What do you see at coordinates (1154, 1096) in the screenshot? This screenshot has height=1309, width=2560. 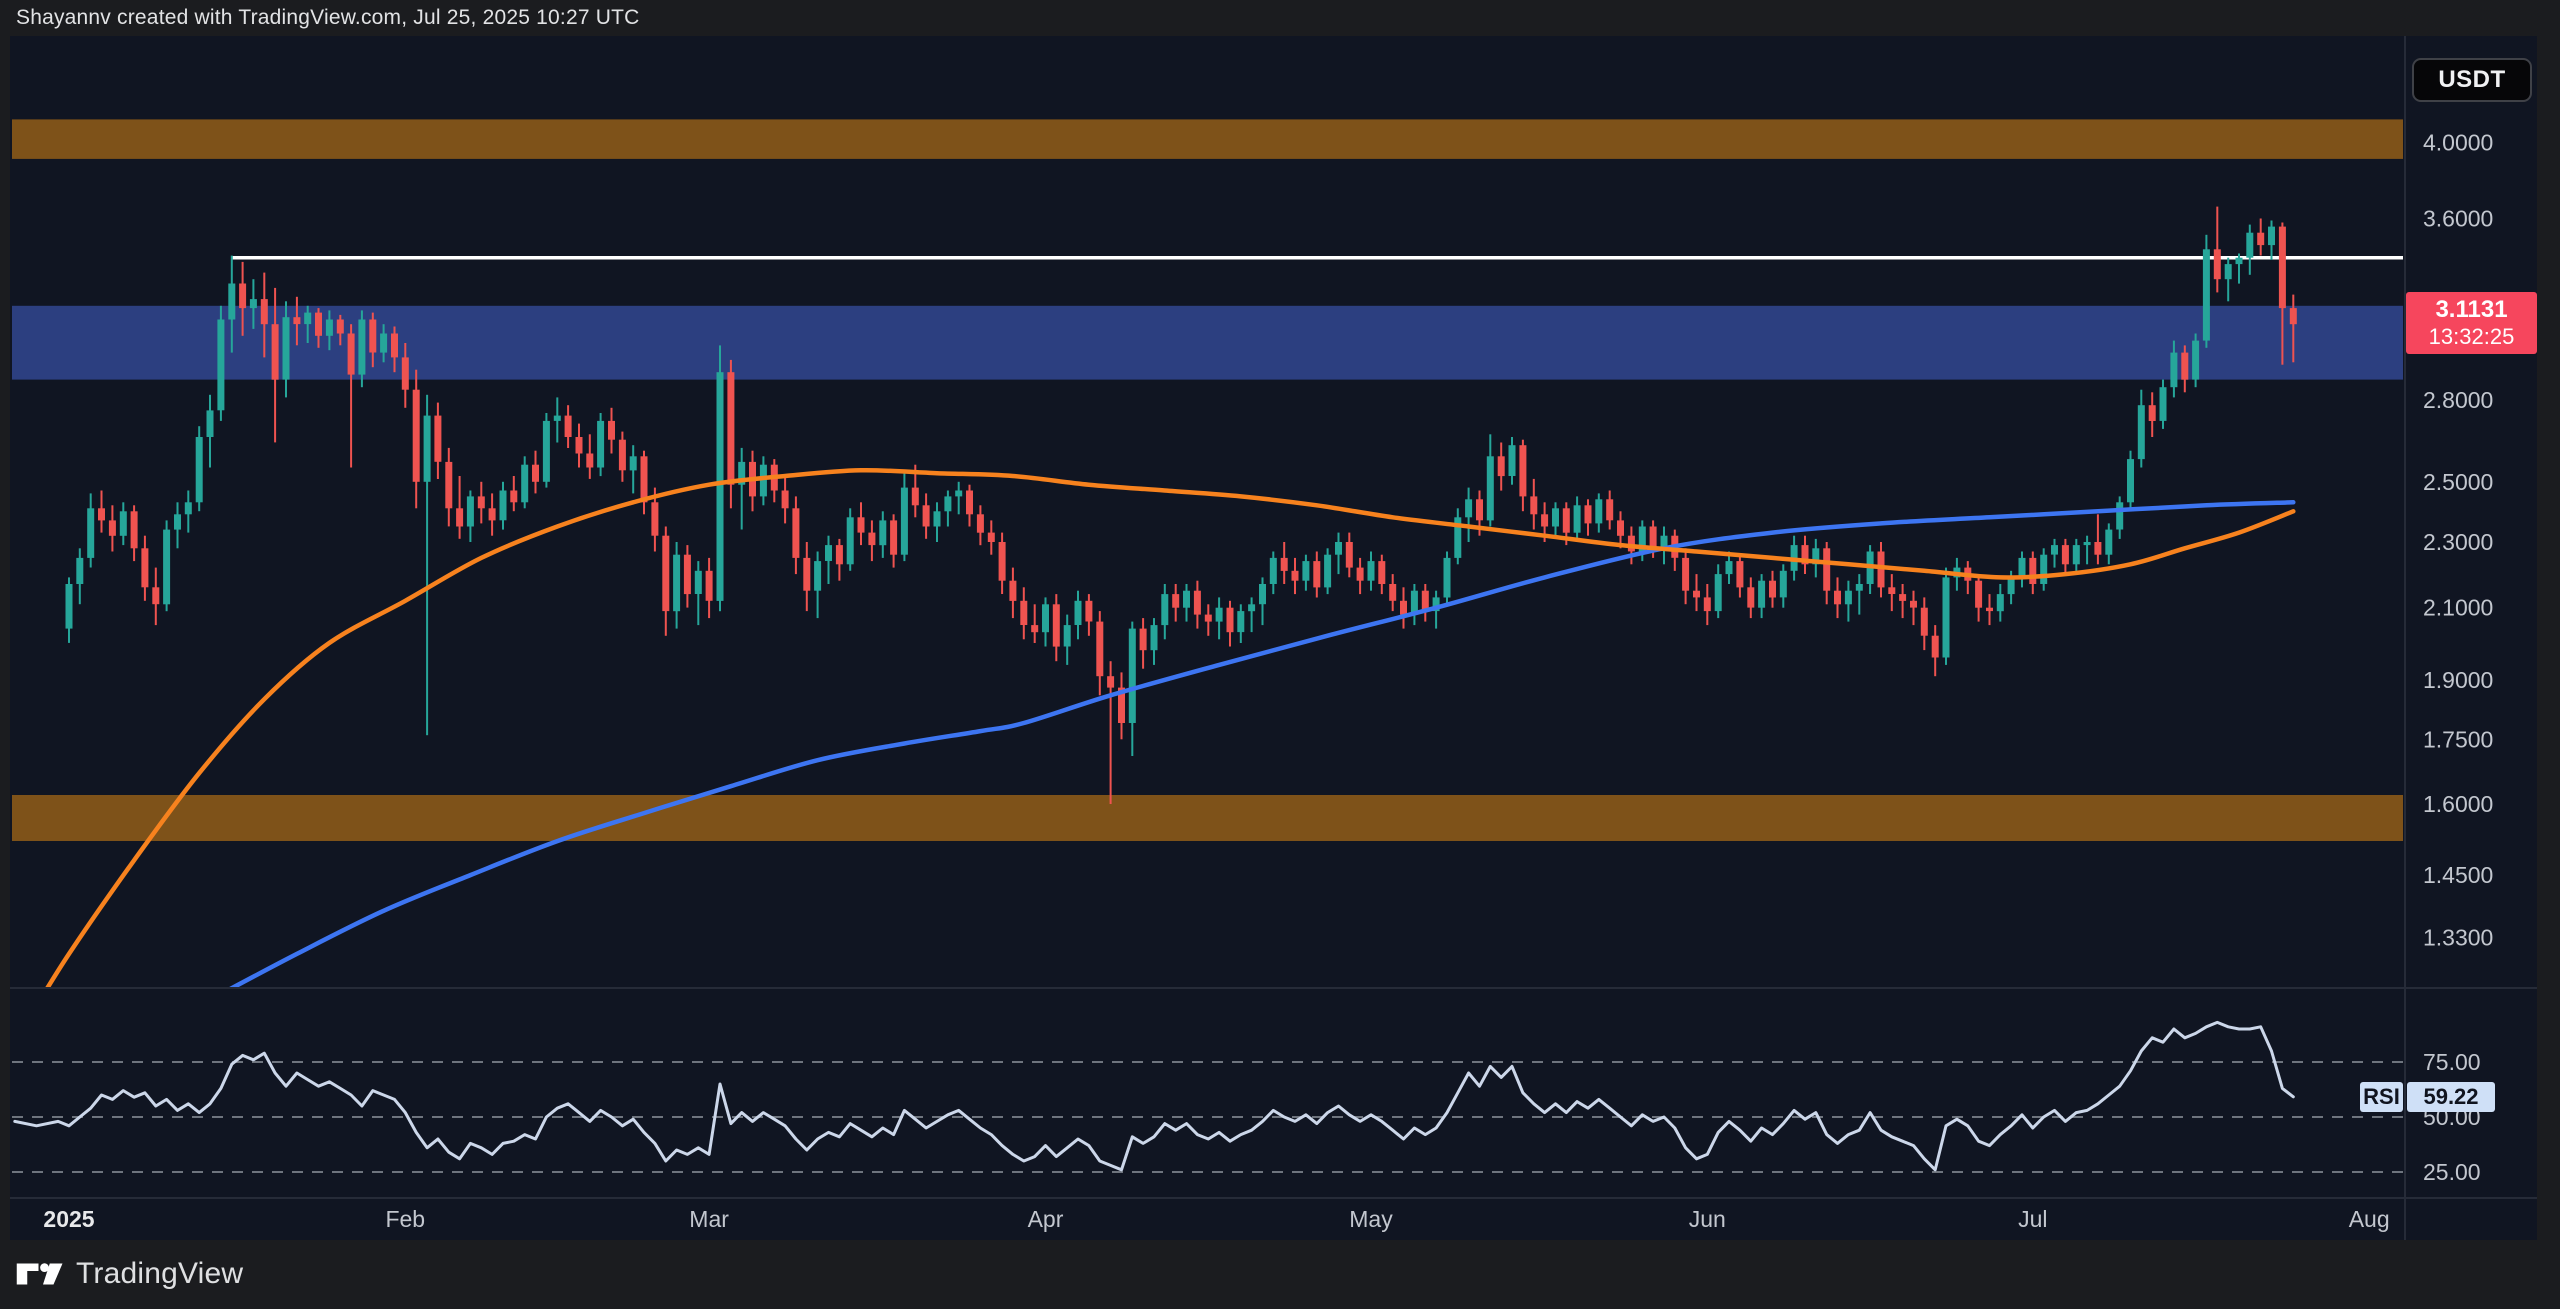 I see `rsi-line` at bounding box center [1154, 1096].